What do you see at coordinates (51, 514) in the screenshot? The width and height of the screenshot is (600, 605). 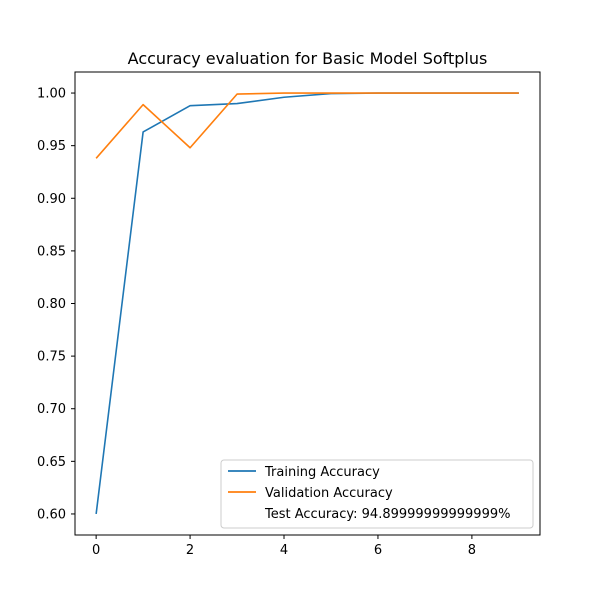 I see `y-tick-label: 0.60` at bounding box center [51, 514].